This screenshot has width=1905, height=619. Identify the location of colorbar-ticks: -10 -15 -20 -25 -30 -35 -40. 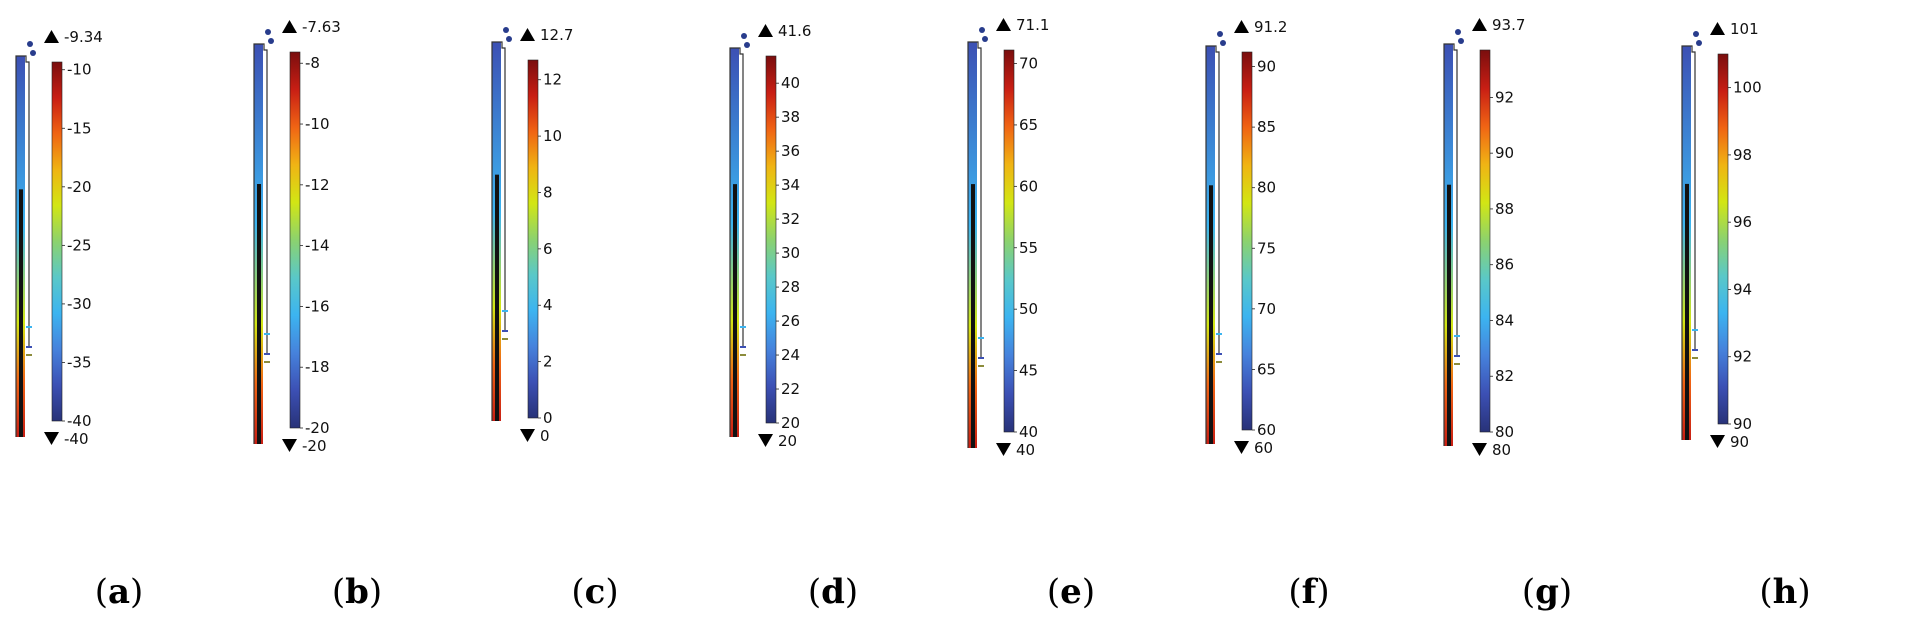
(77, 245).